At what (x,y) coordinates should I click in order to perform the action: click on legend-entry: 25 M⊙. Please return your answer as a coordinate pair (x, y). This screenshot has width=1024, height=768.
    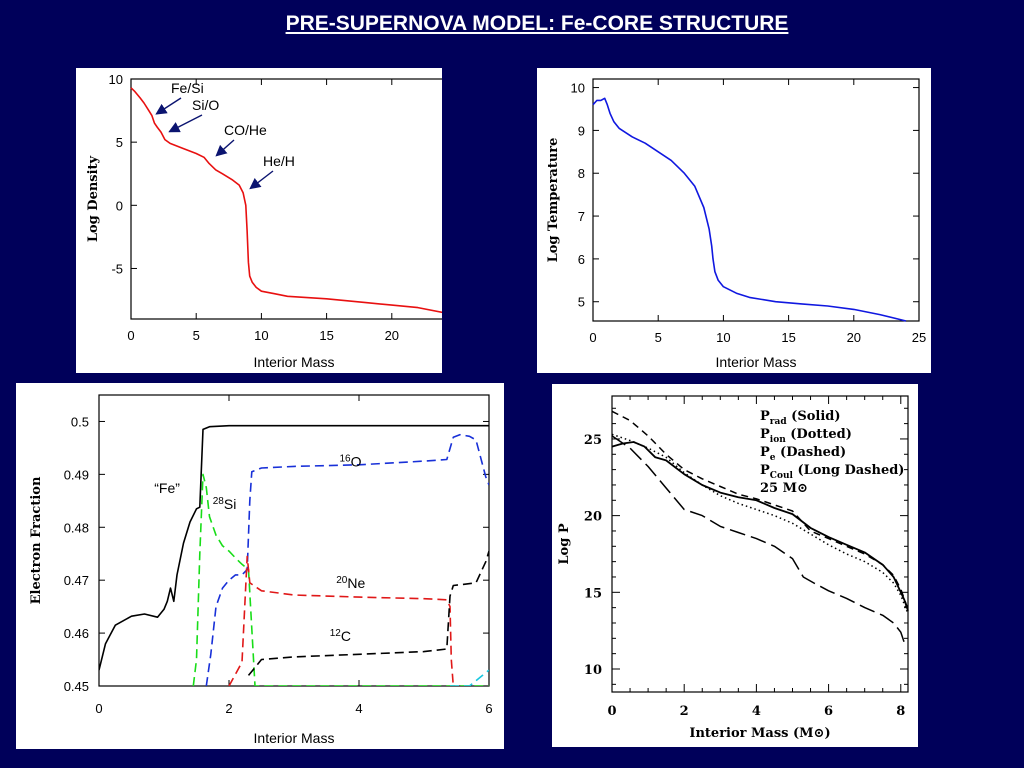
    Looking at the image, I should click on (784, 488).